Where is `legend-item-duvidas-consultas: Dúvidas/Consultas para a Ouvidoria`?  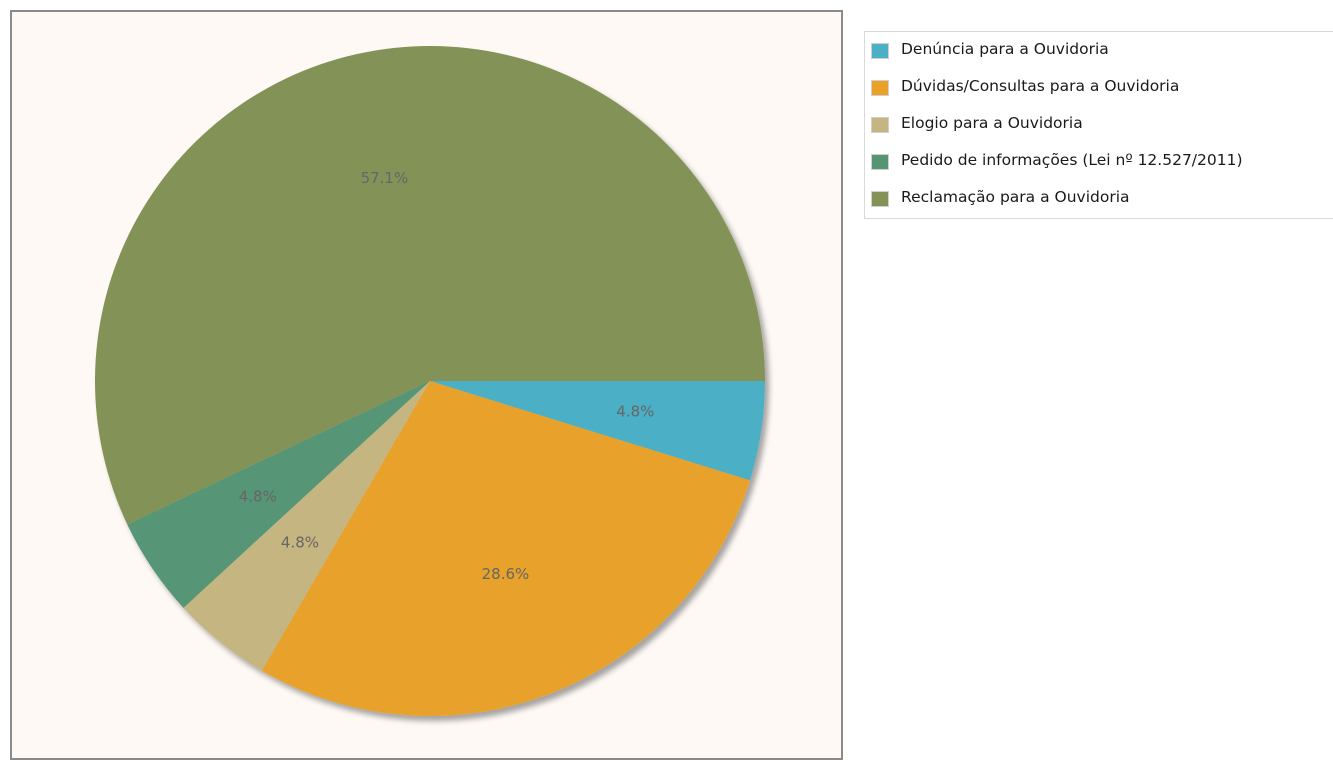
legend-item-duvidas-consultas: Dúvidas/Consultas para a Ouvidoria is located at coordinates (1099, 90).